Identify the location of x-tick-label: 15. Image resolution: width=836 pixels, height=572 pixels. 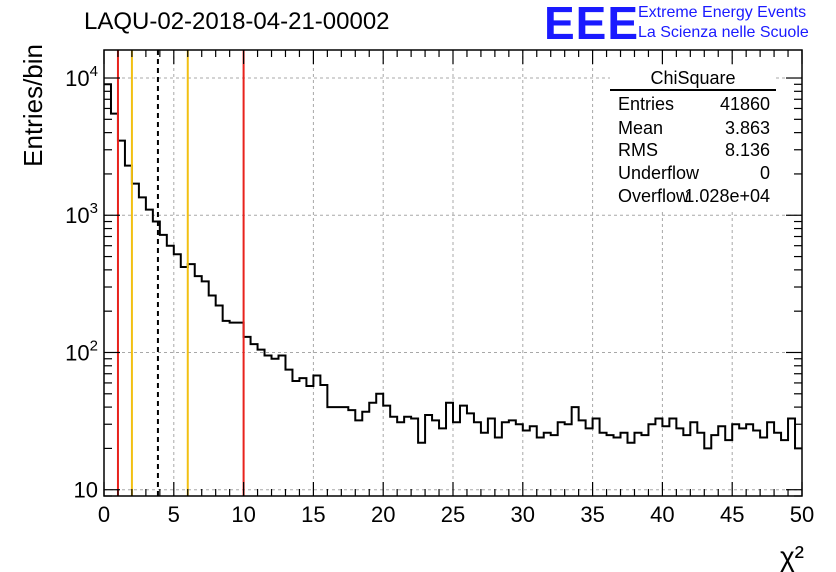
(313, 514).